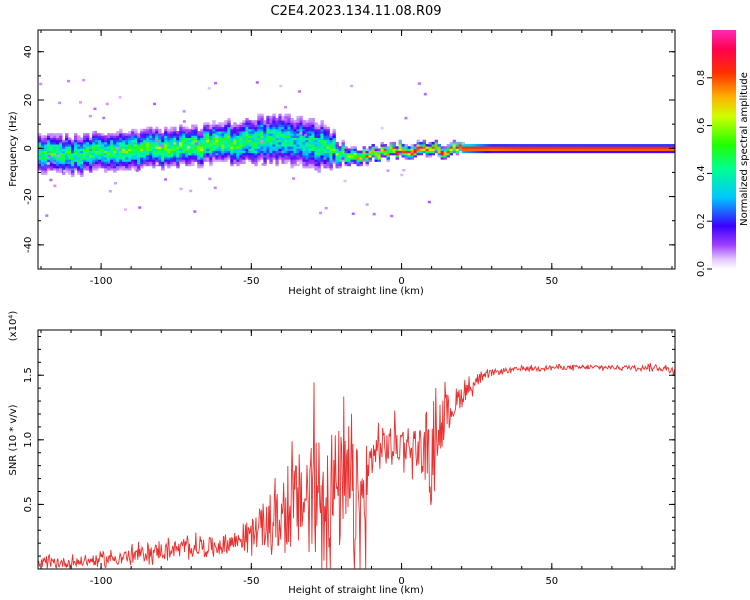 The height and width of the screenshot is (600, 750). Describe the element at coordinates (701, 269) in the screenshot. I see `colorbar-tick-label: 0.0` at that location.